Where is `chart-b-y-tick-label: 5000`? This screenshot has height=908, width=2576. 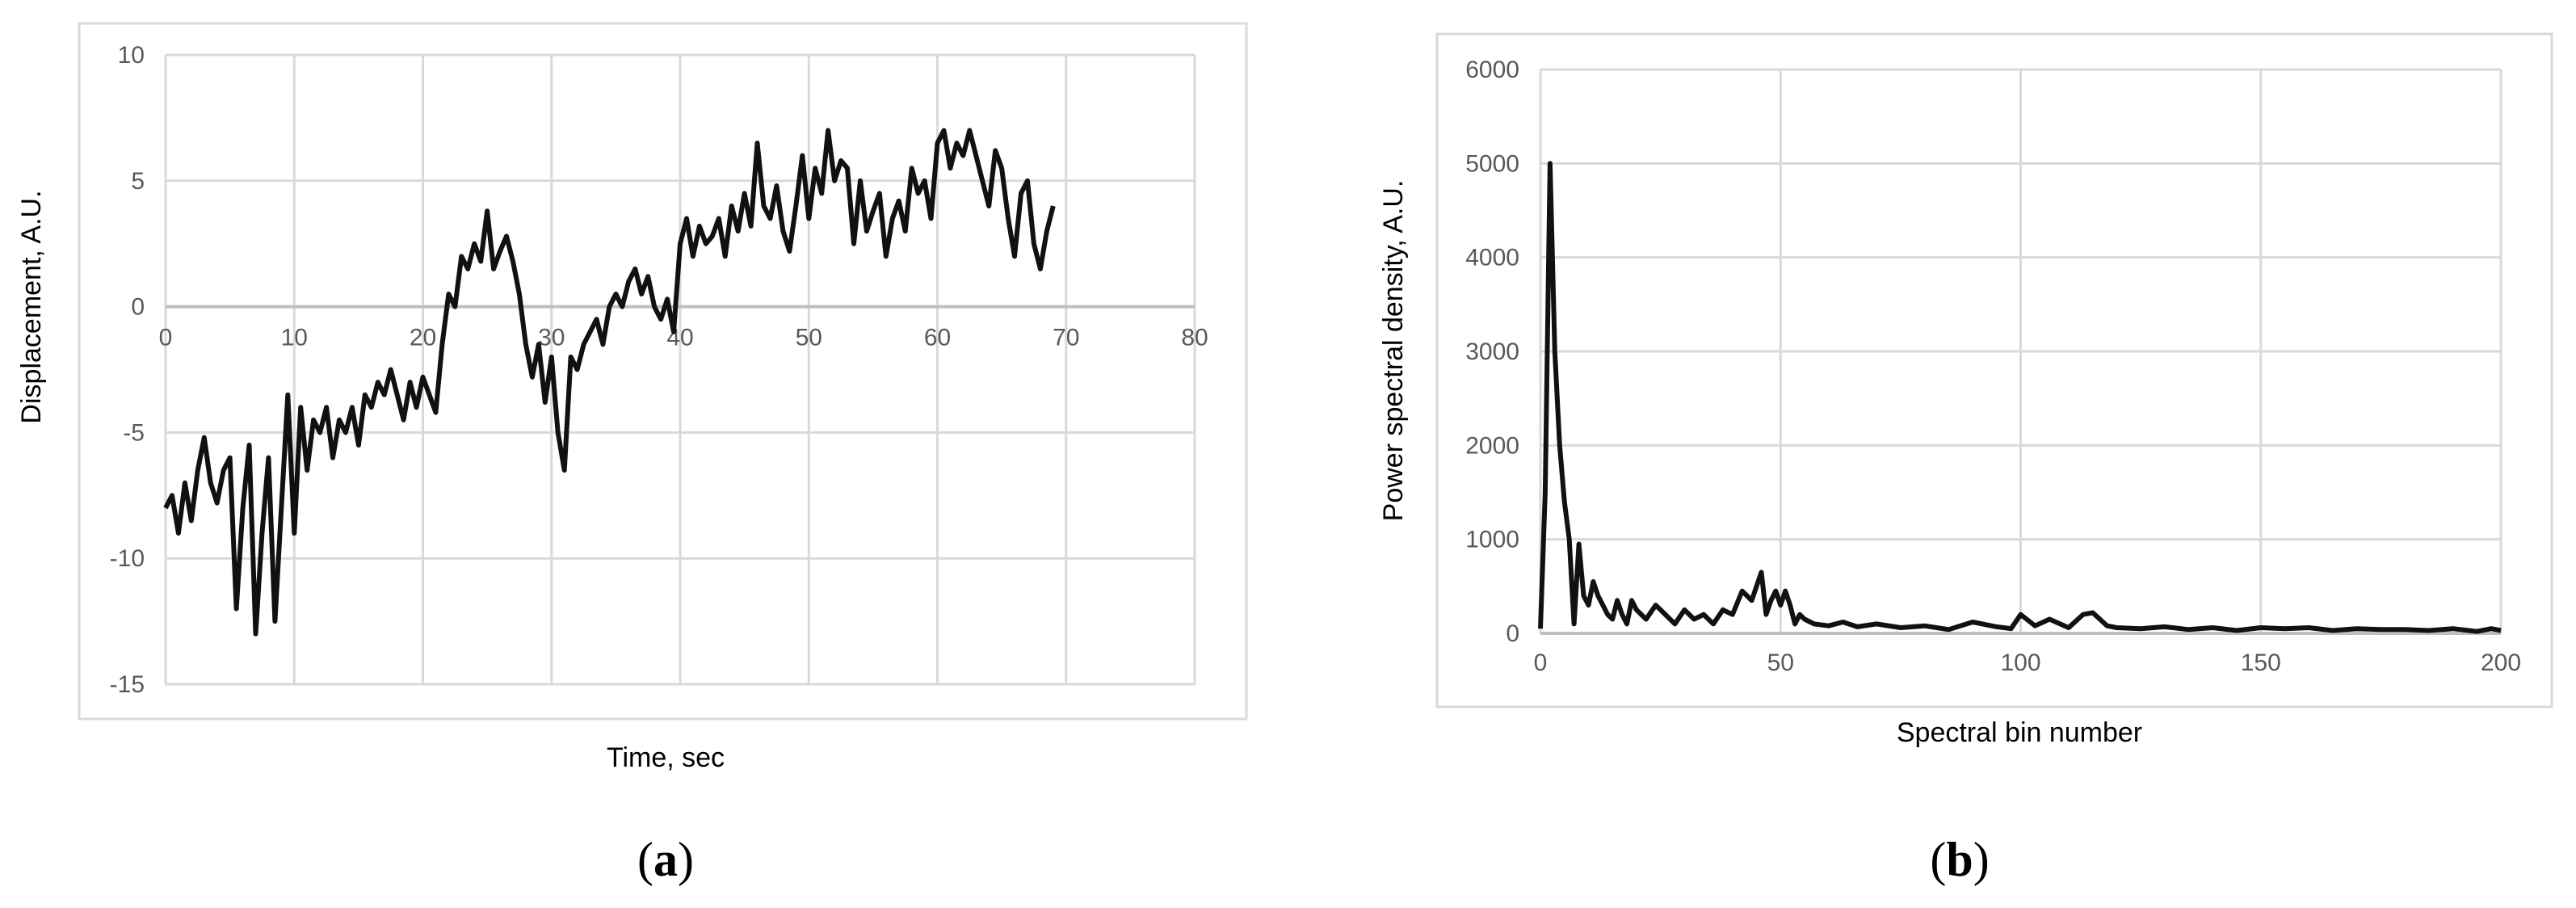 chart-b-y-tick-label: 5000 is located at coordinates (1492, 163).